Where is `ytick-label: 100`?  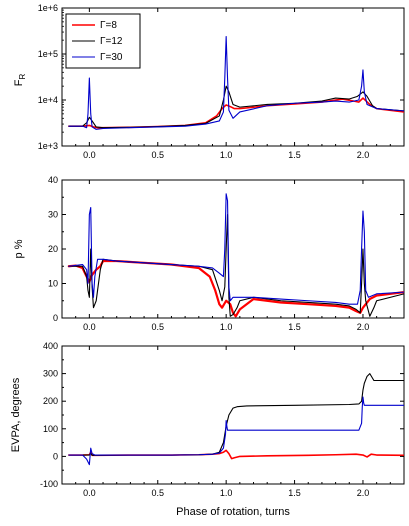
ytick-label: 100 is located at coordinates (50, 429).